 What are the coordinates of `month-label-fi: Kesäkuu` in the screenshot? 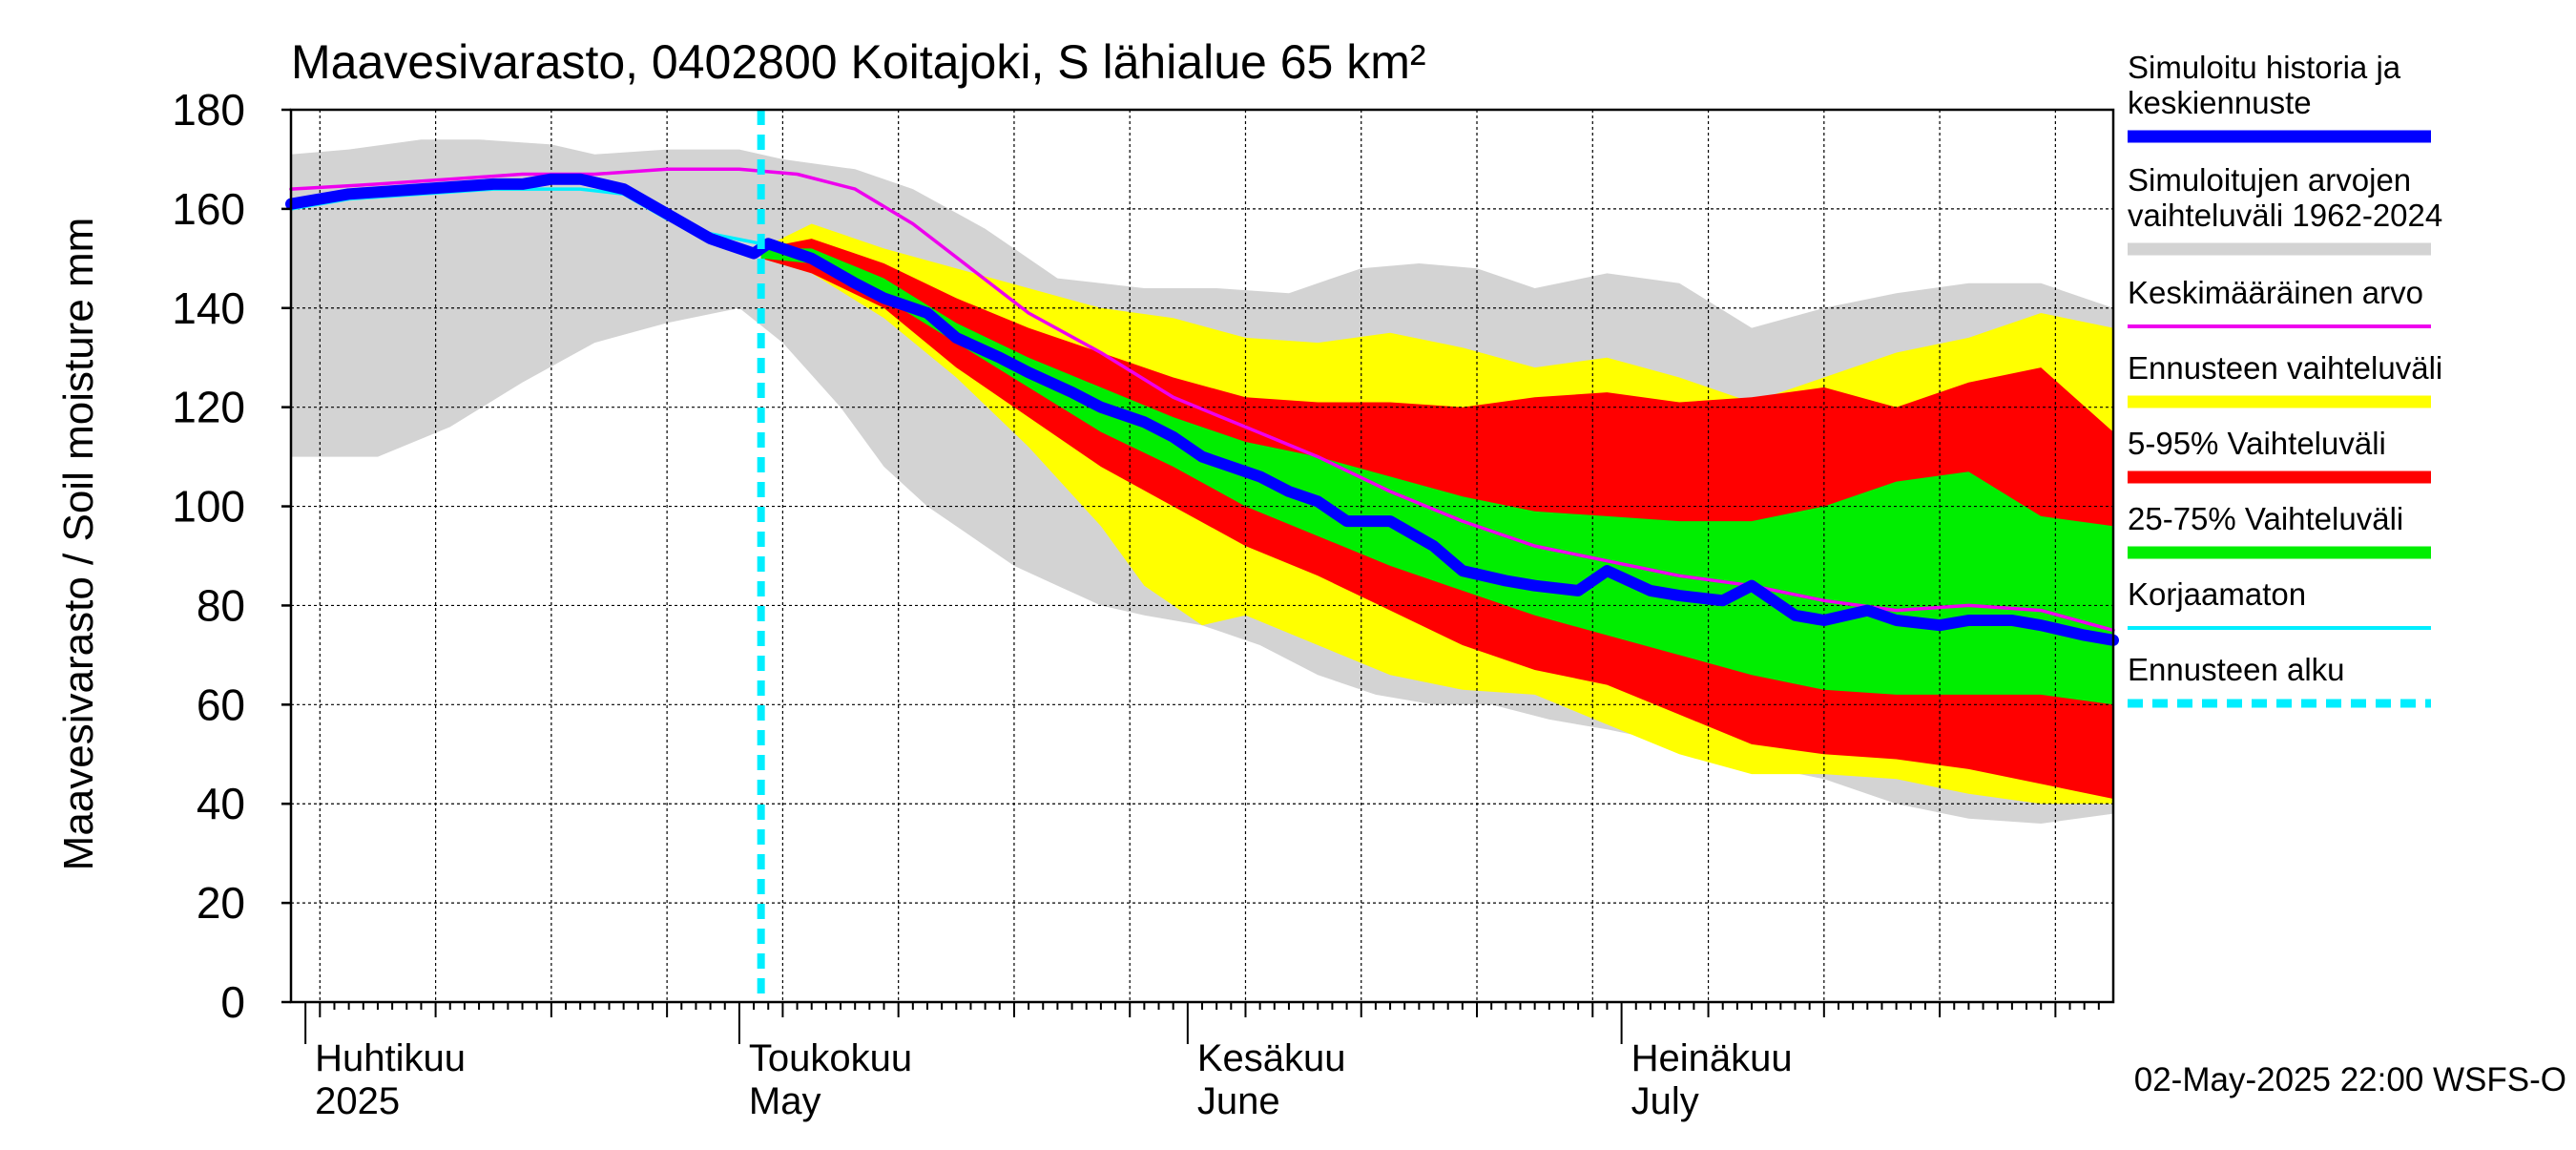 It's located at (1271, 1058).